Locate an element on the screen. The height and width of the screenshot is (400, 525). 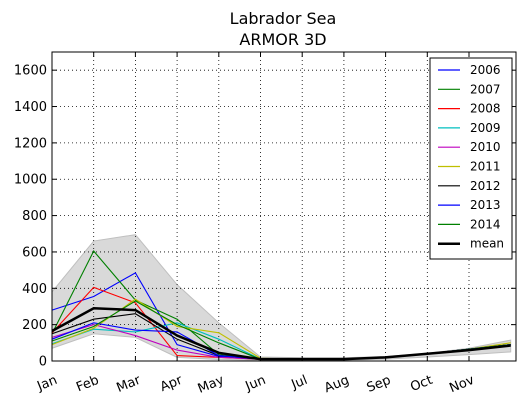
legend-label-2009: 2009 is located at coordinates (485, 128).